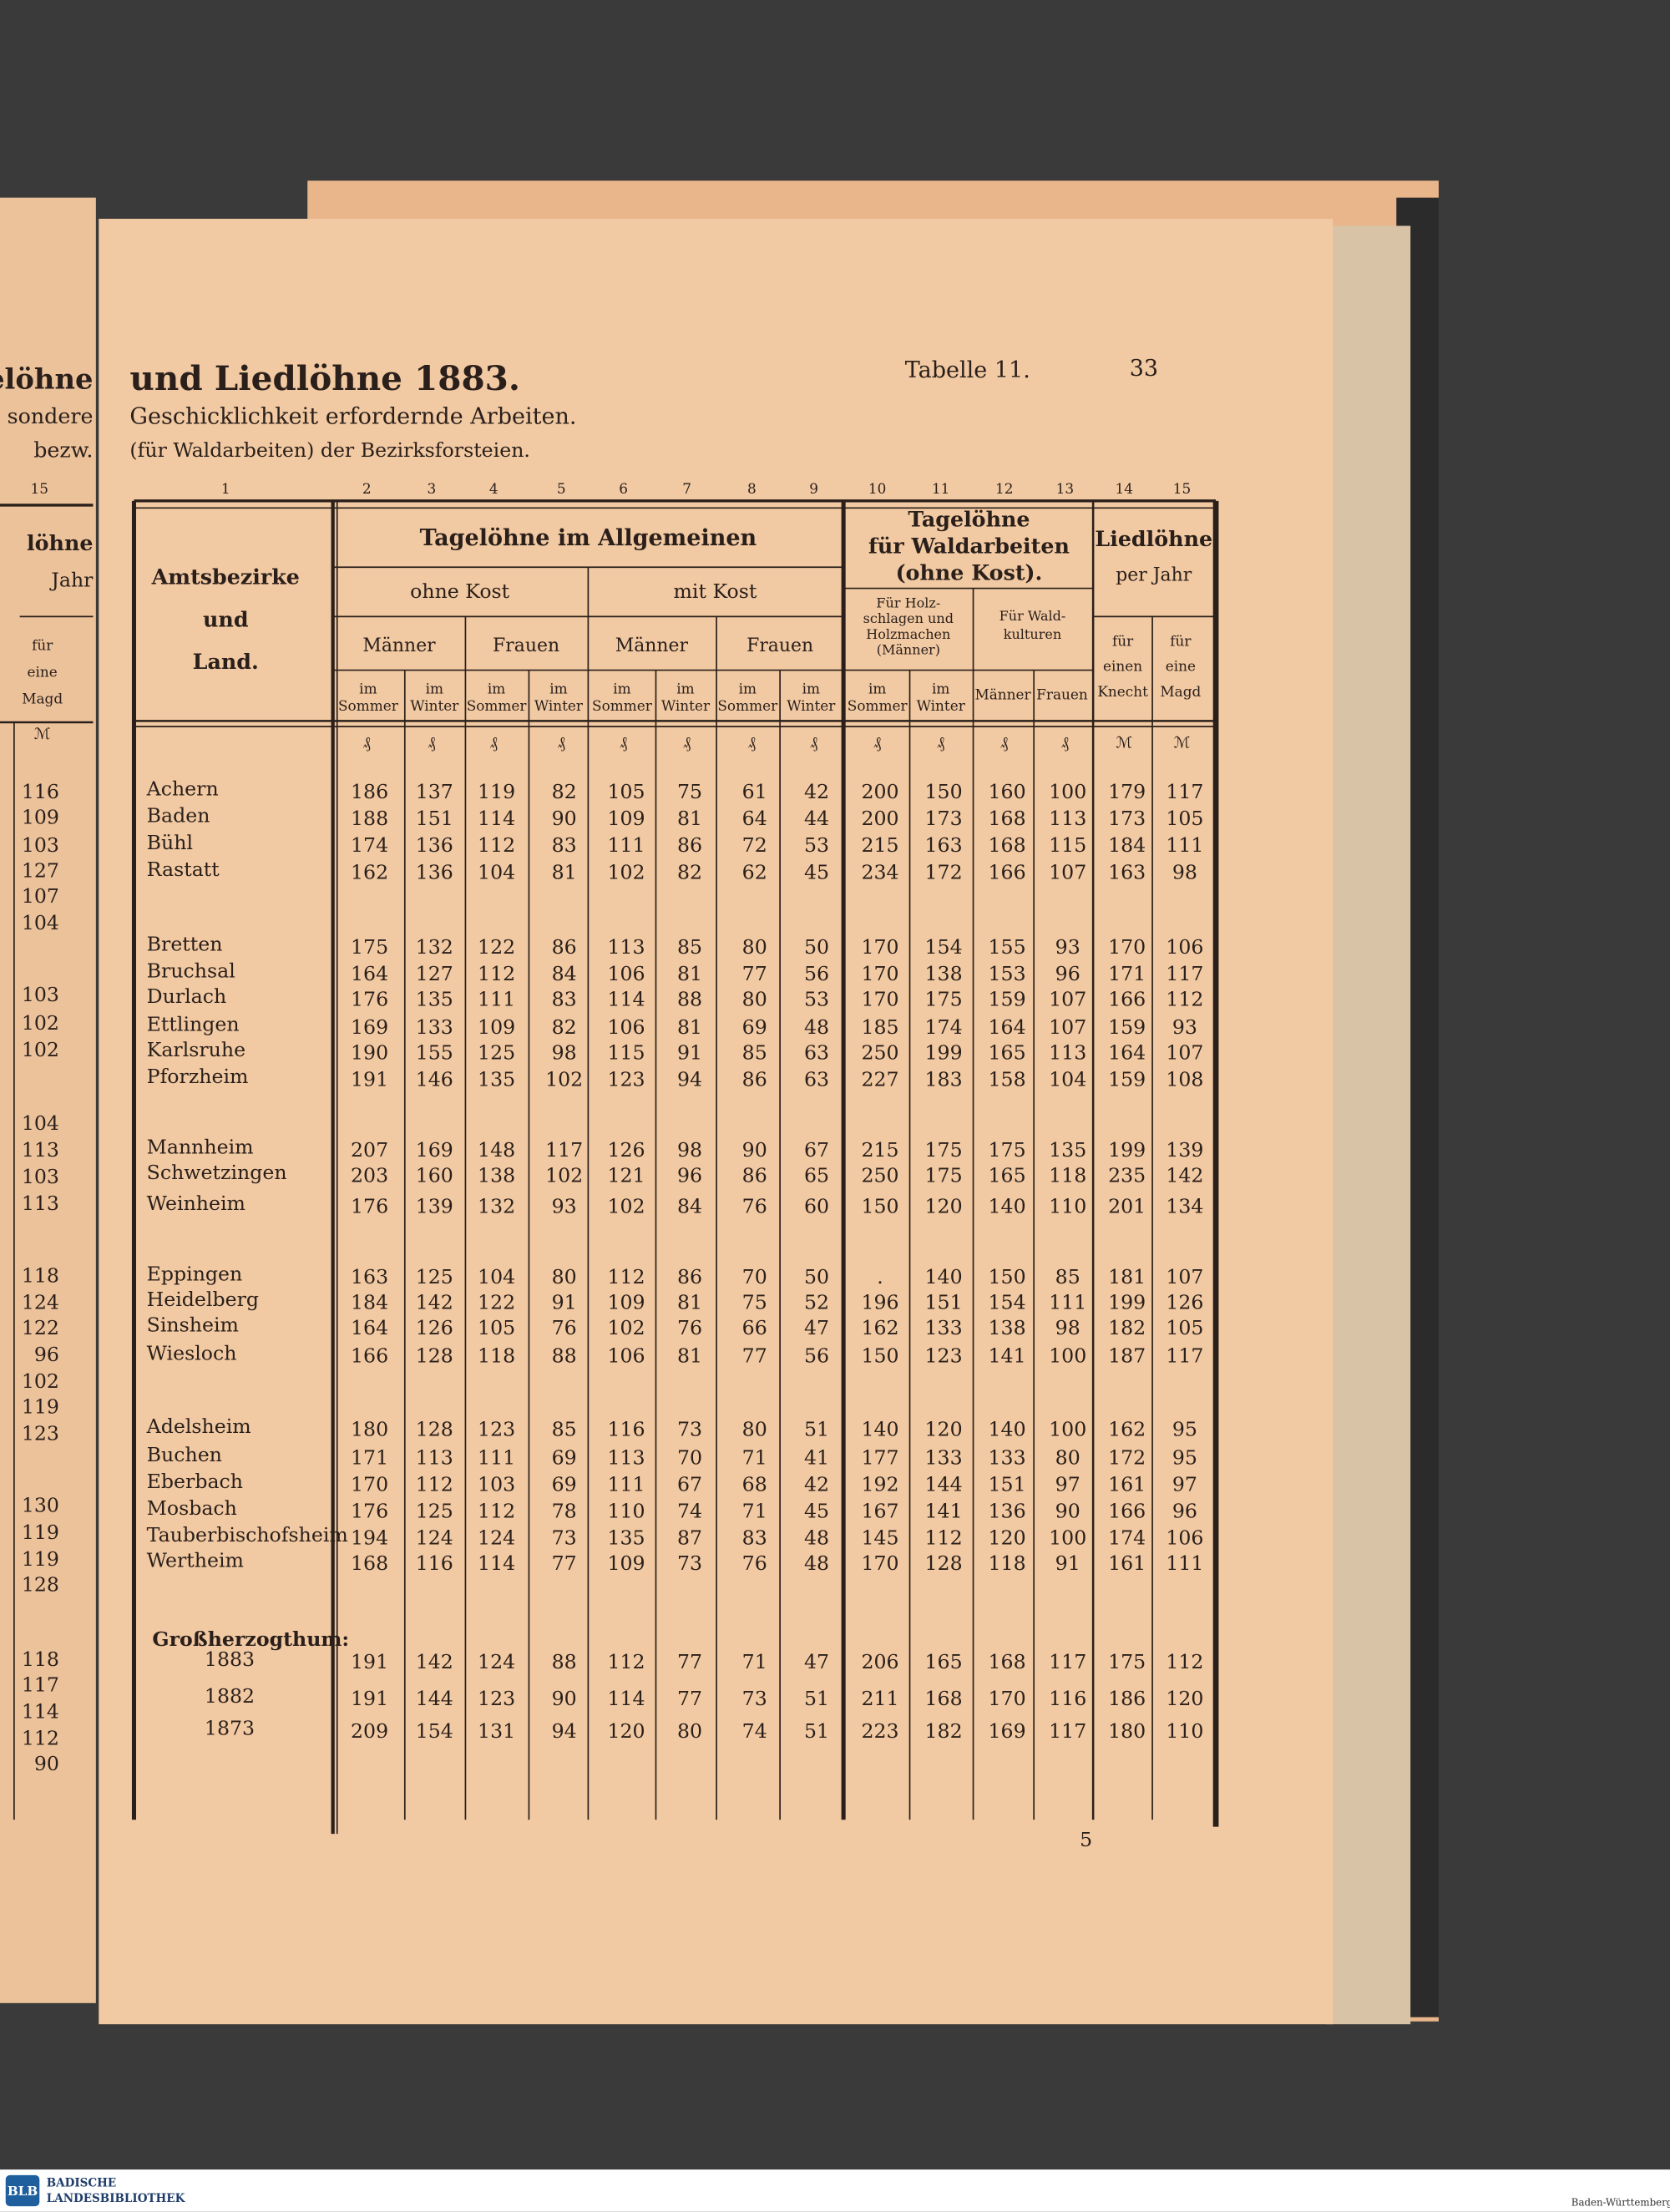 The width and height of the screenshot is (1670, 2212). I want to click on cell-value: 148, so click(496, 1150).